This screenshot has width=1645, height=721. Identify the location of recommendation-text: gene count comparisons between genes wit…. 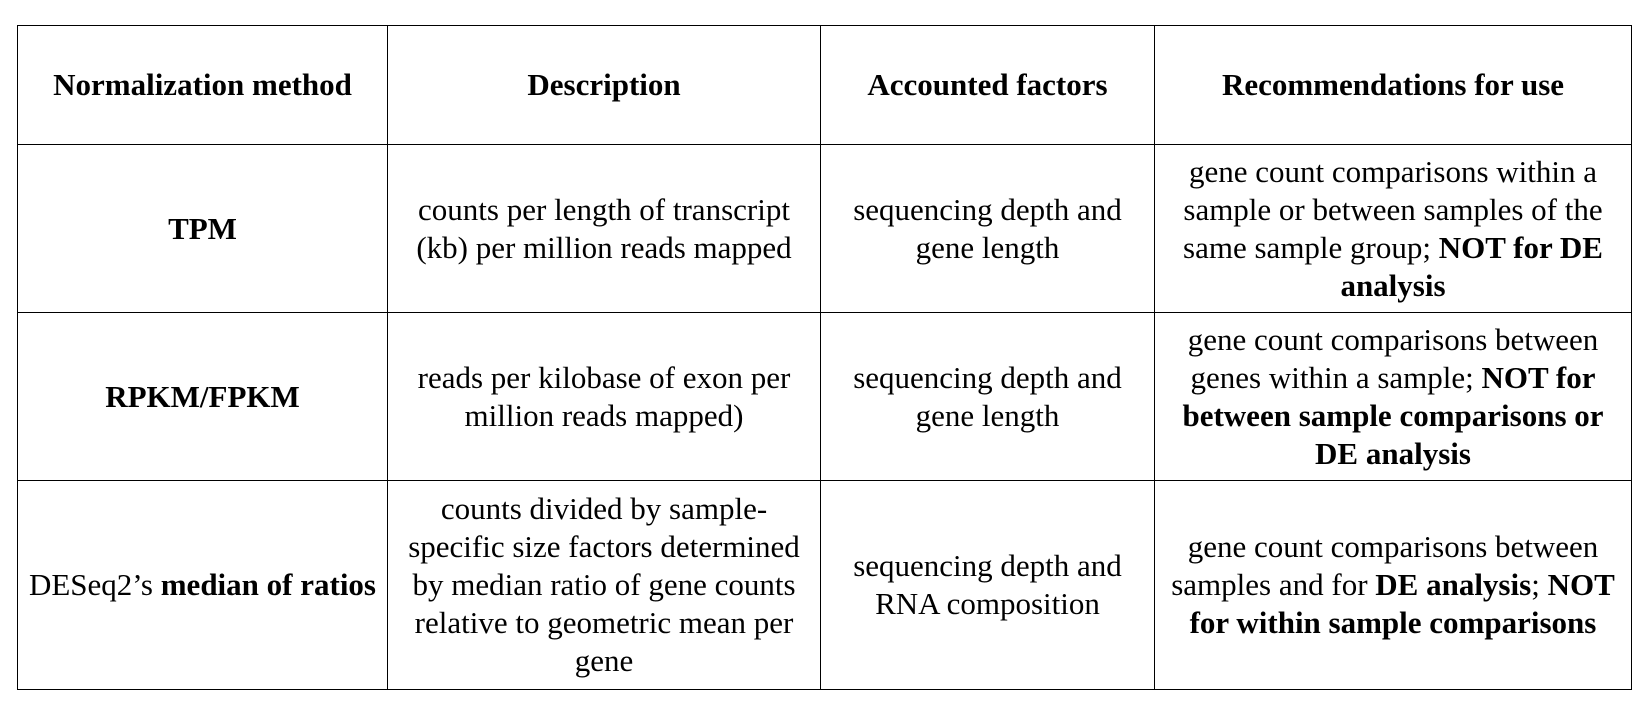
(1393, 358).